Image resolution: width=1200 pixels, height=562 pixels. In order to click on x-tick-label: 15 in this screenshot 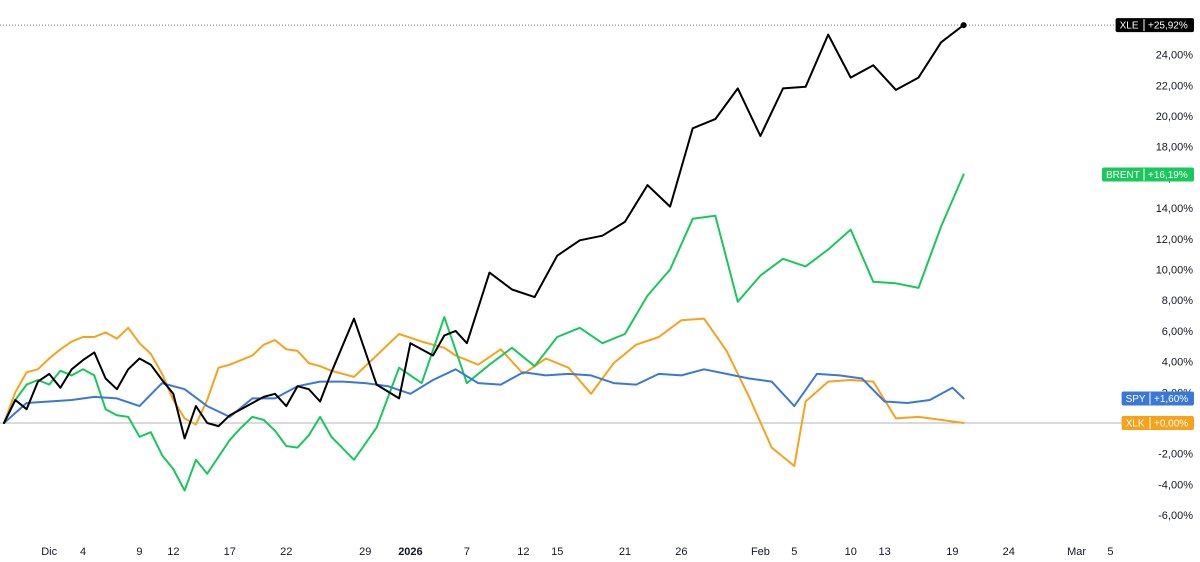, I will do `click(557, 552)`.